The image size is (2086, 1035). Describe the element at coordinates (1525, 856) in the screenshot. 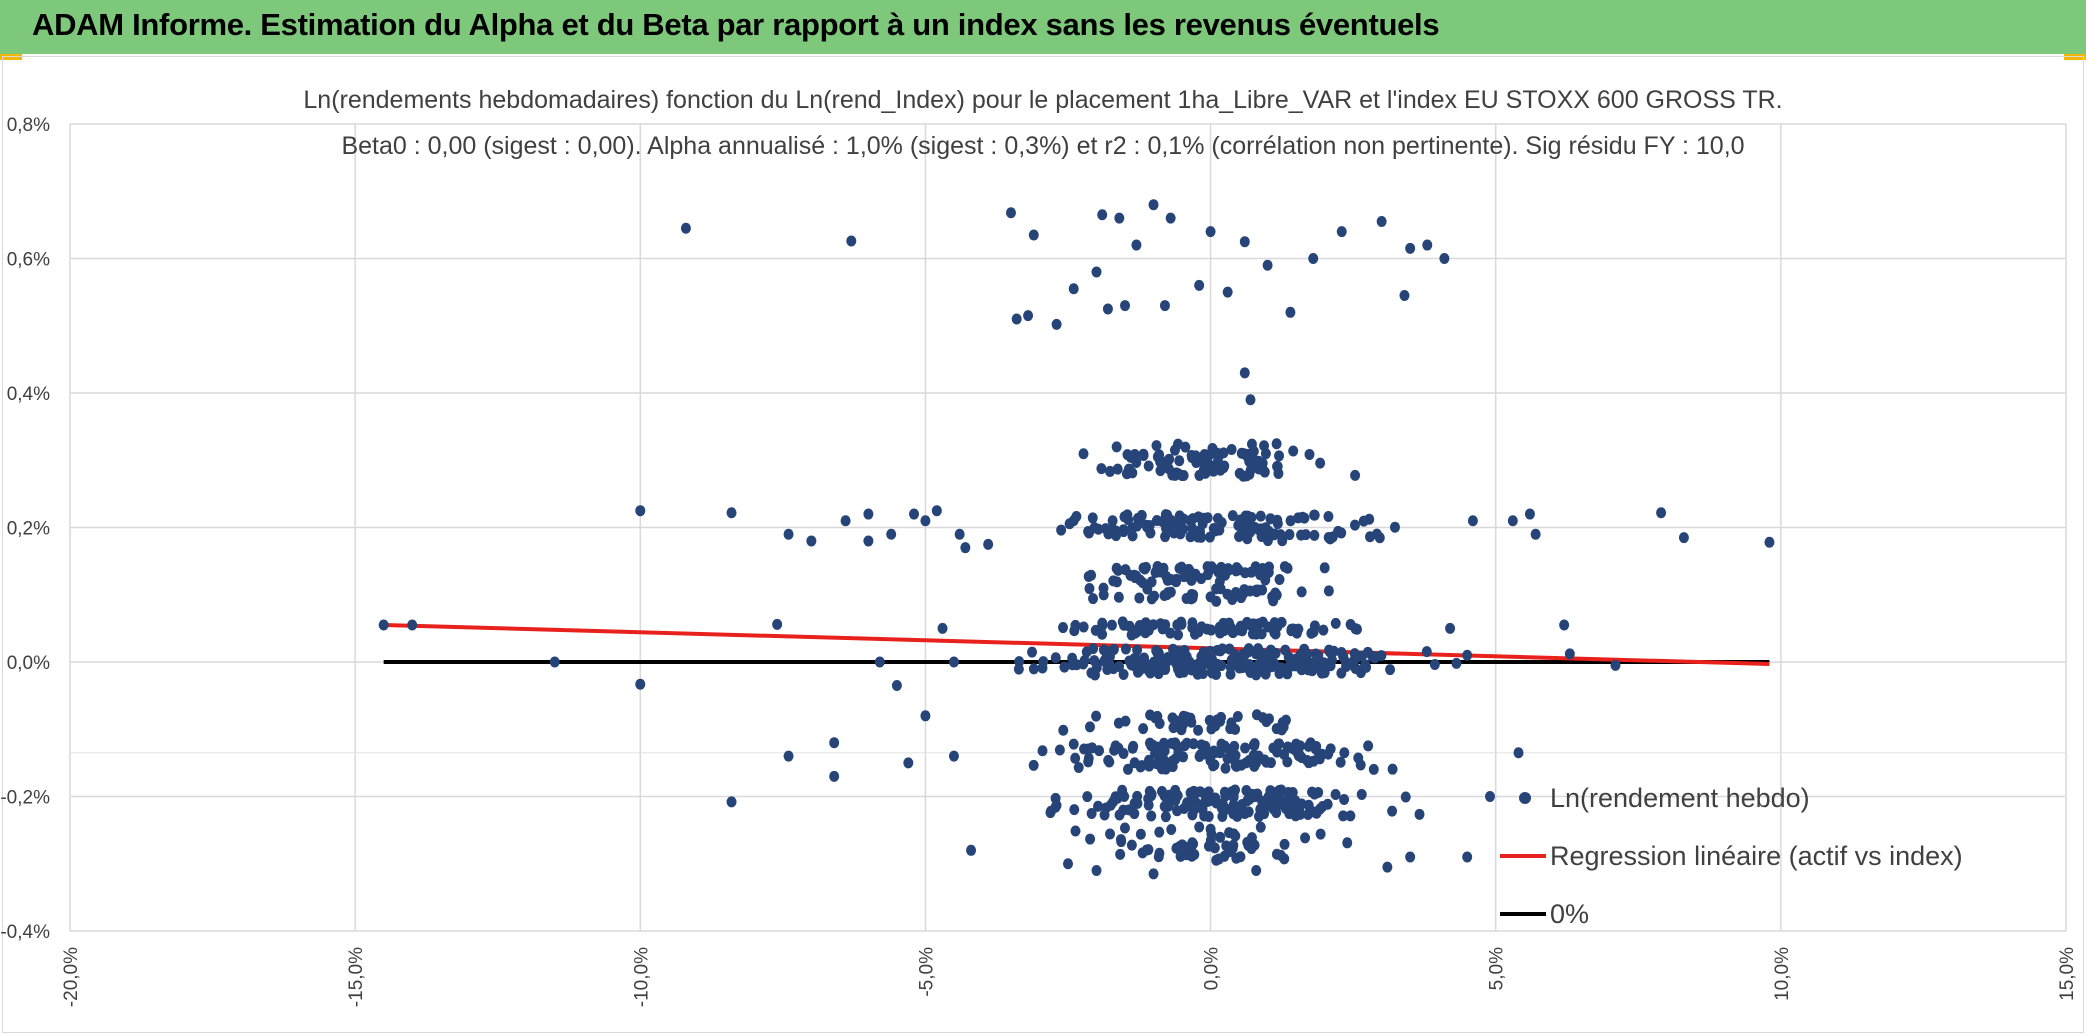

I see `legend-red-line-icon` at that location.